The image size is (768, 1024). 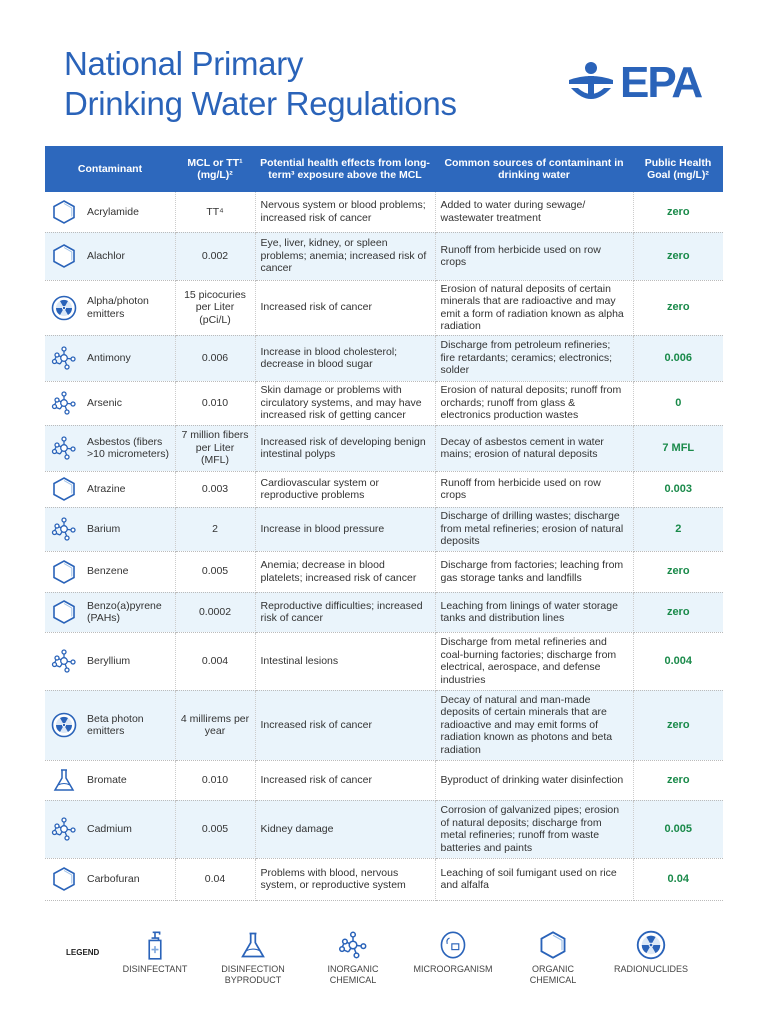 What do you see at coordinates (215, 169) in the screenshot?
I see `header-mcl: MCL or TT¹ (mg/L)²` at bounding box center [215, 169].